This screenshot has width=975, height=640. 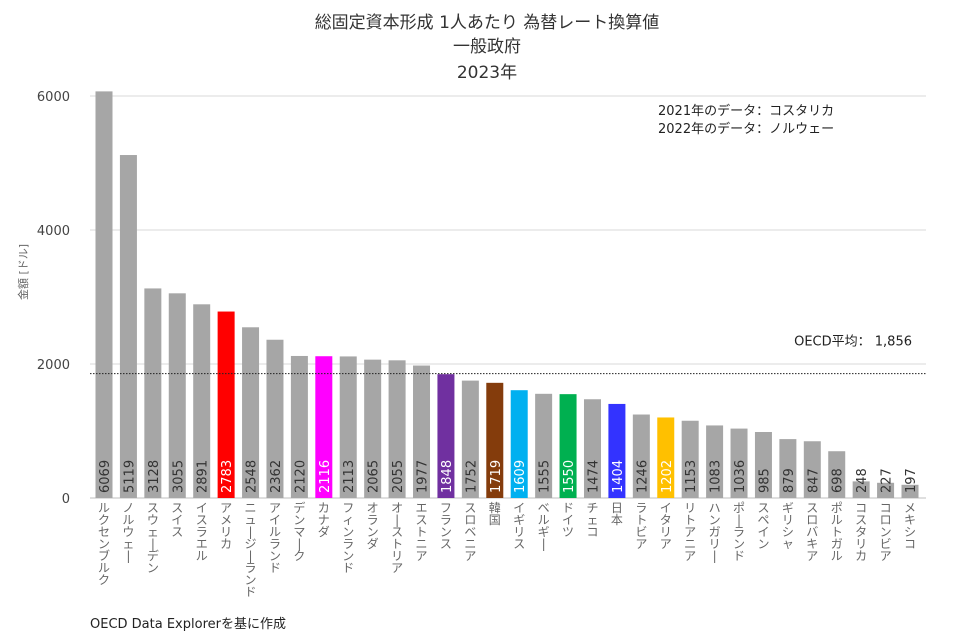 What do you see at coordinates (202, 532) in the screenshot?
I see `x-tick-label: イスラエル` at bounding box center [202, 532].